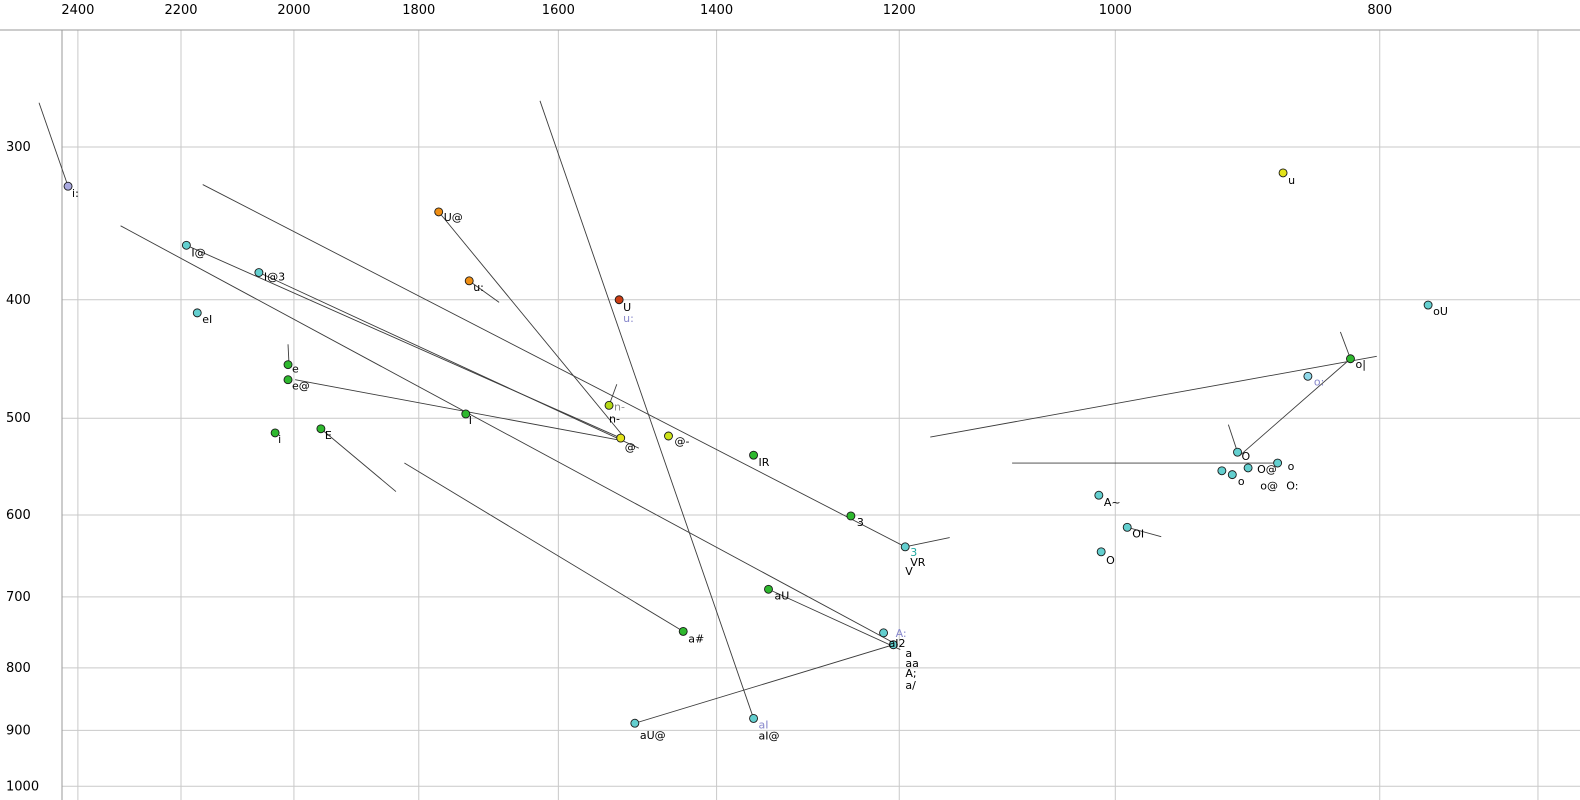  What do you see at coordinates (910, 673) in the screenshot?
I see `vowel-label-a: A;` at bounding box center [910, 673].